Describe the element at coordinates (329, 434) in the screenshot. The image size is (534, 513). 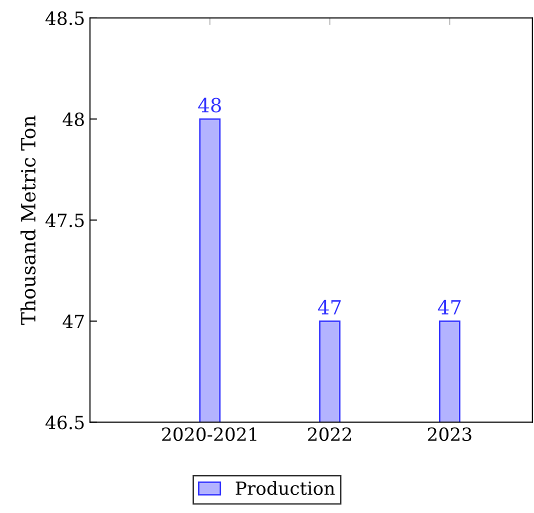
I see `x-tick-label: 2022` at that location.